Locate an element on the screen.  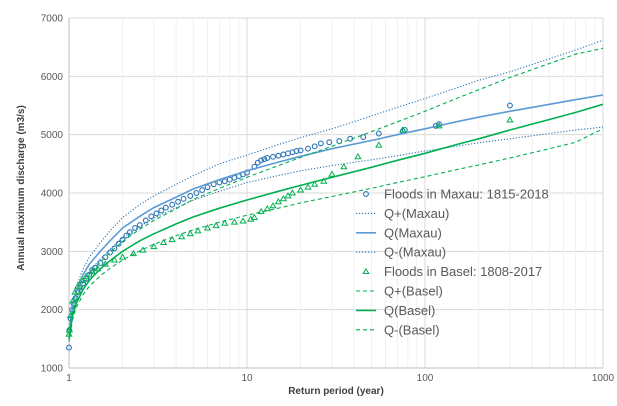
y-tick-label: 4000 is located at coordinates (52, 194).